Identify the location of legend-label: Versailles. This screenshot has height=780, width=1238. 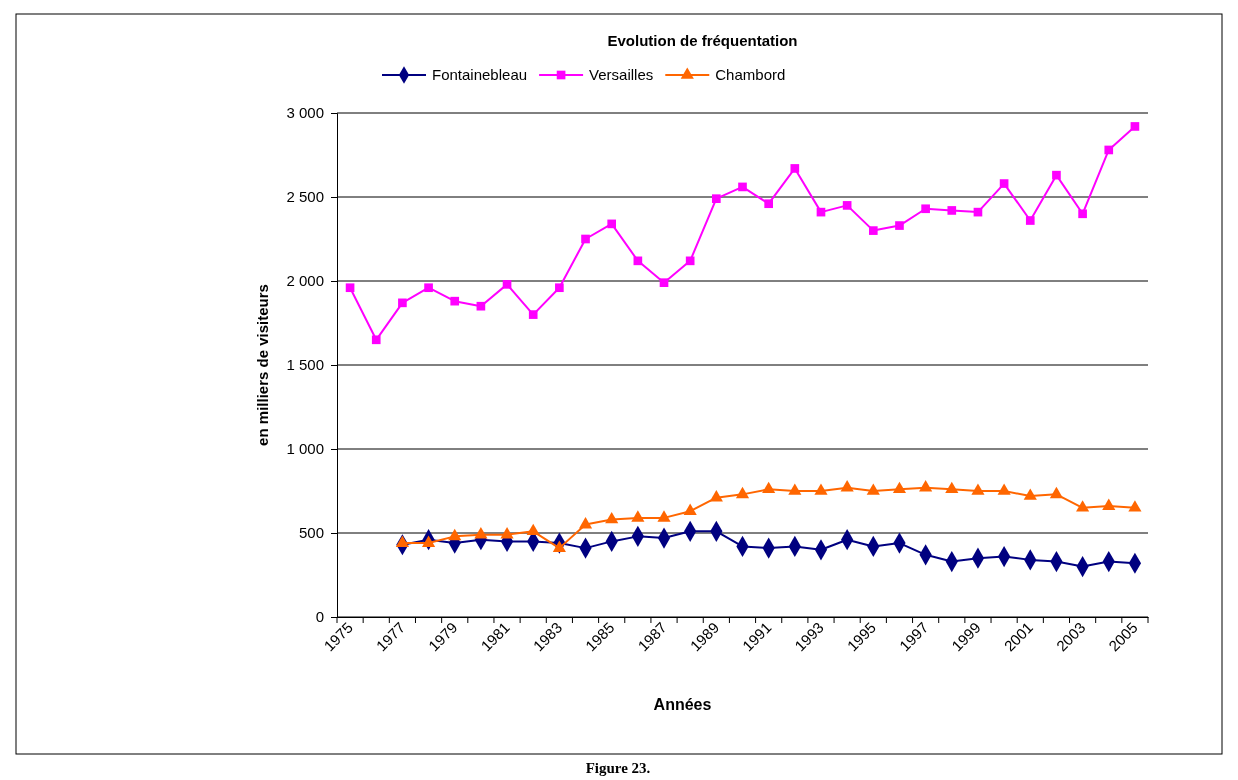
(621, 74).